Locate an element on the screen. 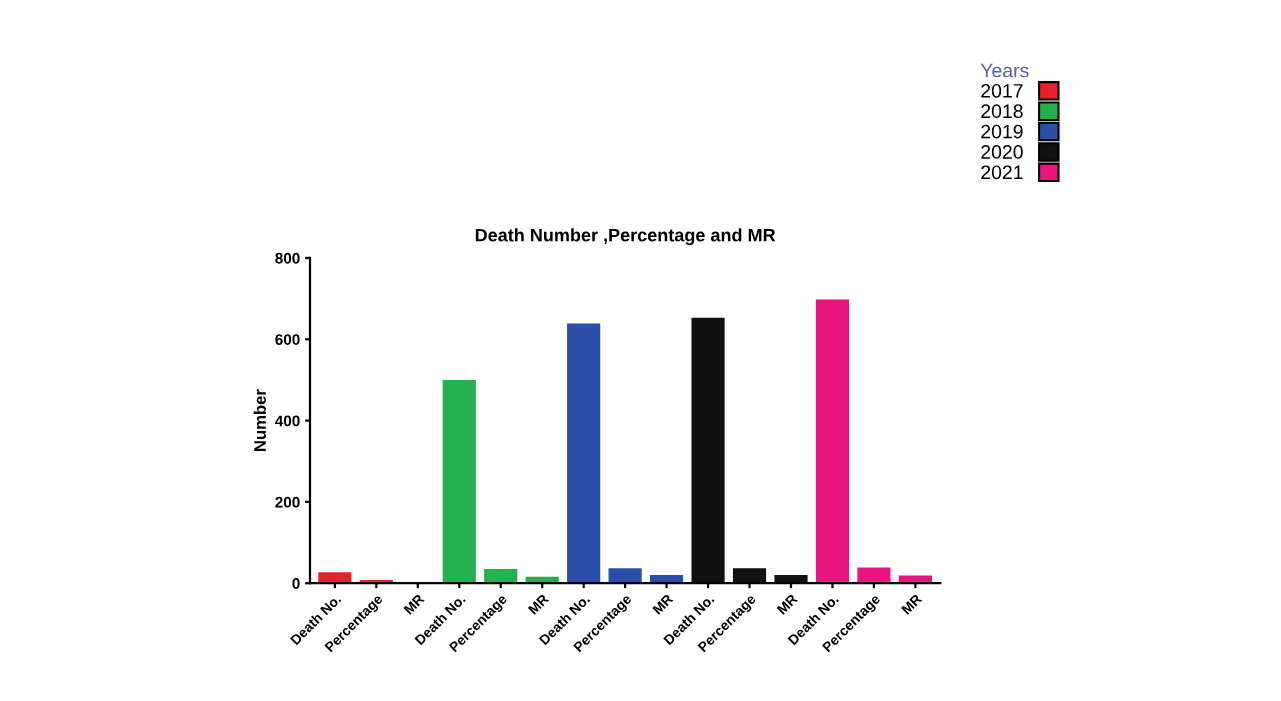 The image size is (1281, 701). y-tick-label: 0 is located at coordinates (296, 583).